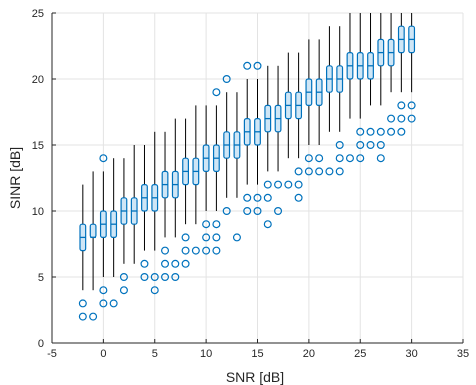  Describe the element at coordinates (206, 354) in the screenshot. I see `x-tick-label: 10` at that location.